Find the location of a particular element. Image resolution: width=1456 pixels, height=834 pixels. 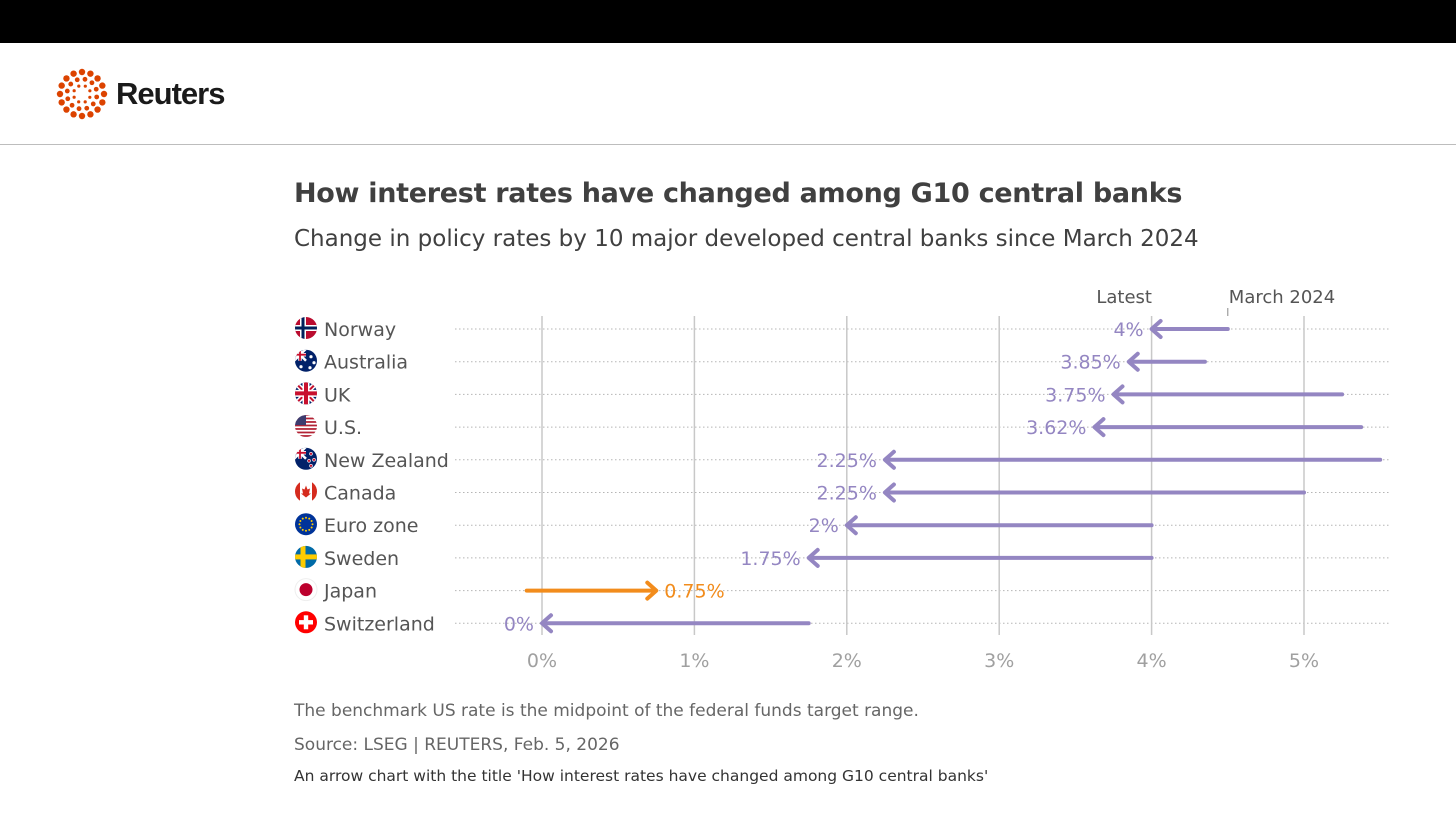

top-bar is located at coordinates (728, 21).